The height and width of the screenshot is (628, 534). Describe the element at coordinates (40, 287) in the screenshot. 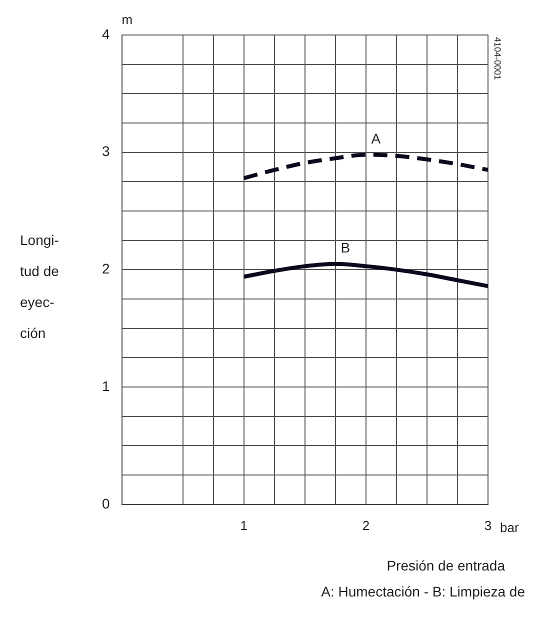

I see `y-axis-title: Longi- tud de eyec- ción` at that location.